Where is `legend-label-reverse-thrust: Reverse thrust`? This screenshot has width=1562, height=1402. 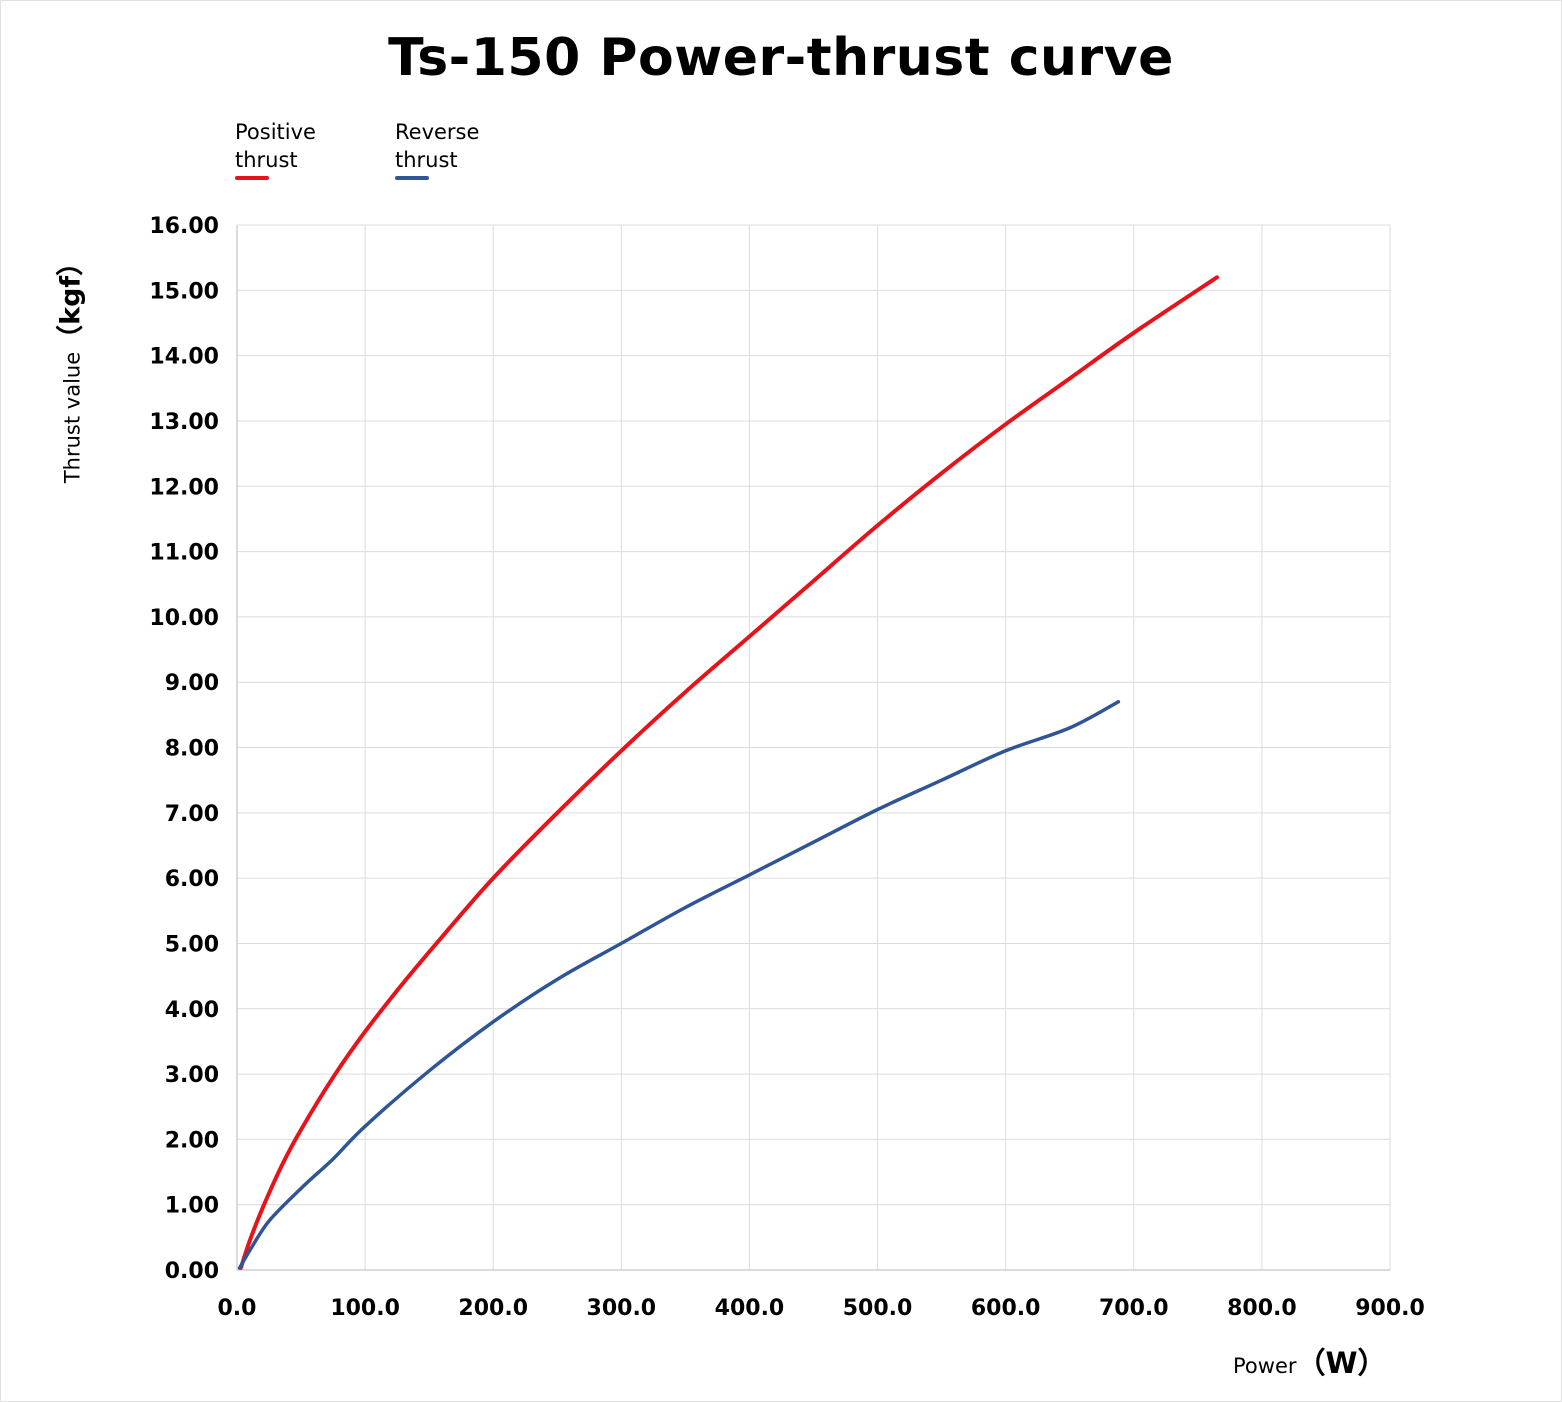 legend-label-reverse-thrust: Reverse thrust is located at coordinates (437, 146).